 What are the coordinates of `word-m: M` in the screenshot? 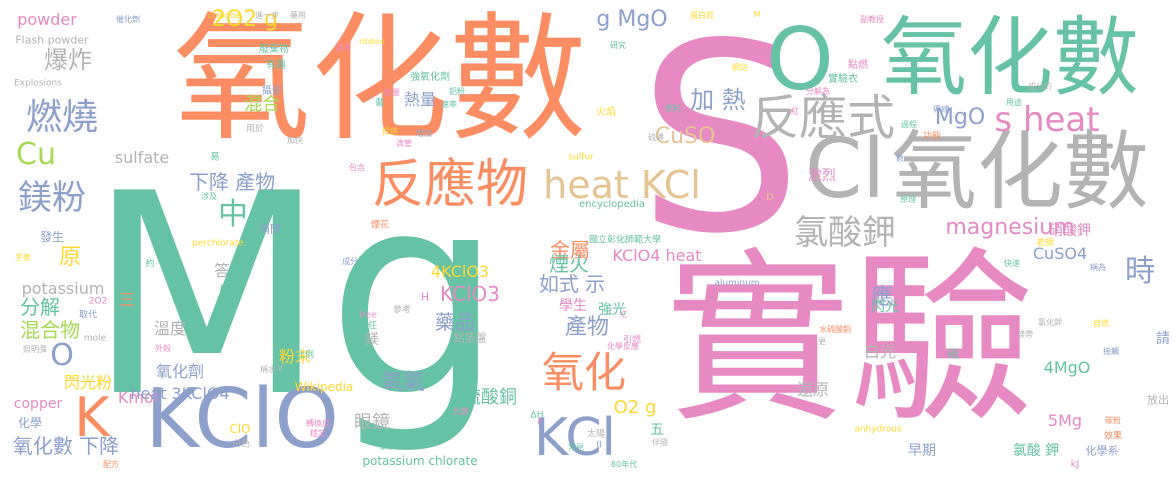 It's located at (757, 14).